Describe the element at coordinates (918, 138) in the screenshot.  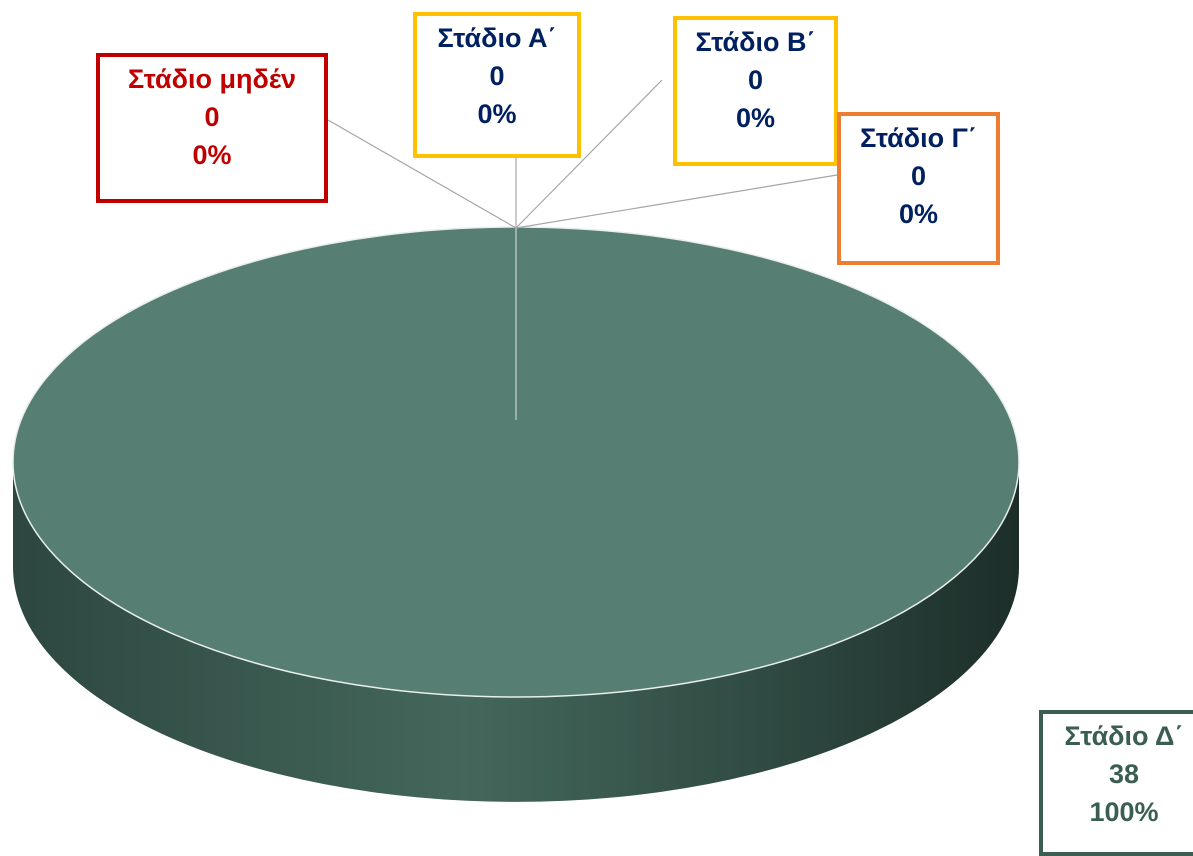
I see `data-label-name: Στάδιο Γ΄` at that location.